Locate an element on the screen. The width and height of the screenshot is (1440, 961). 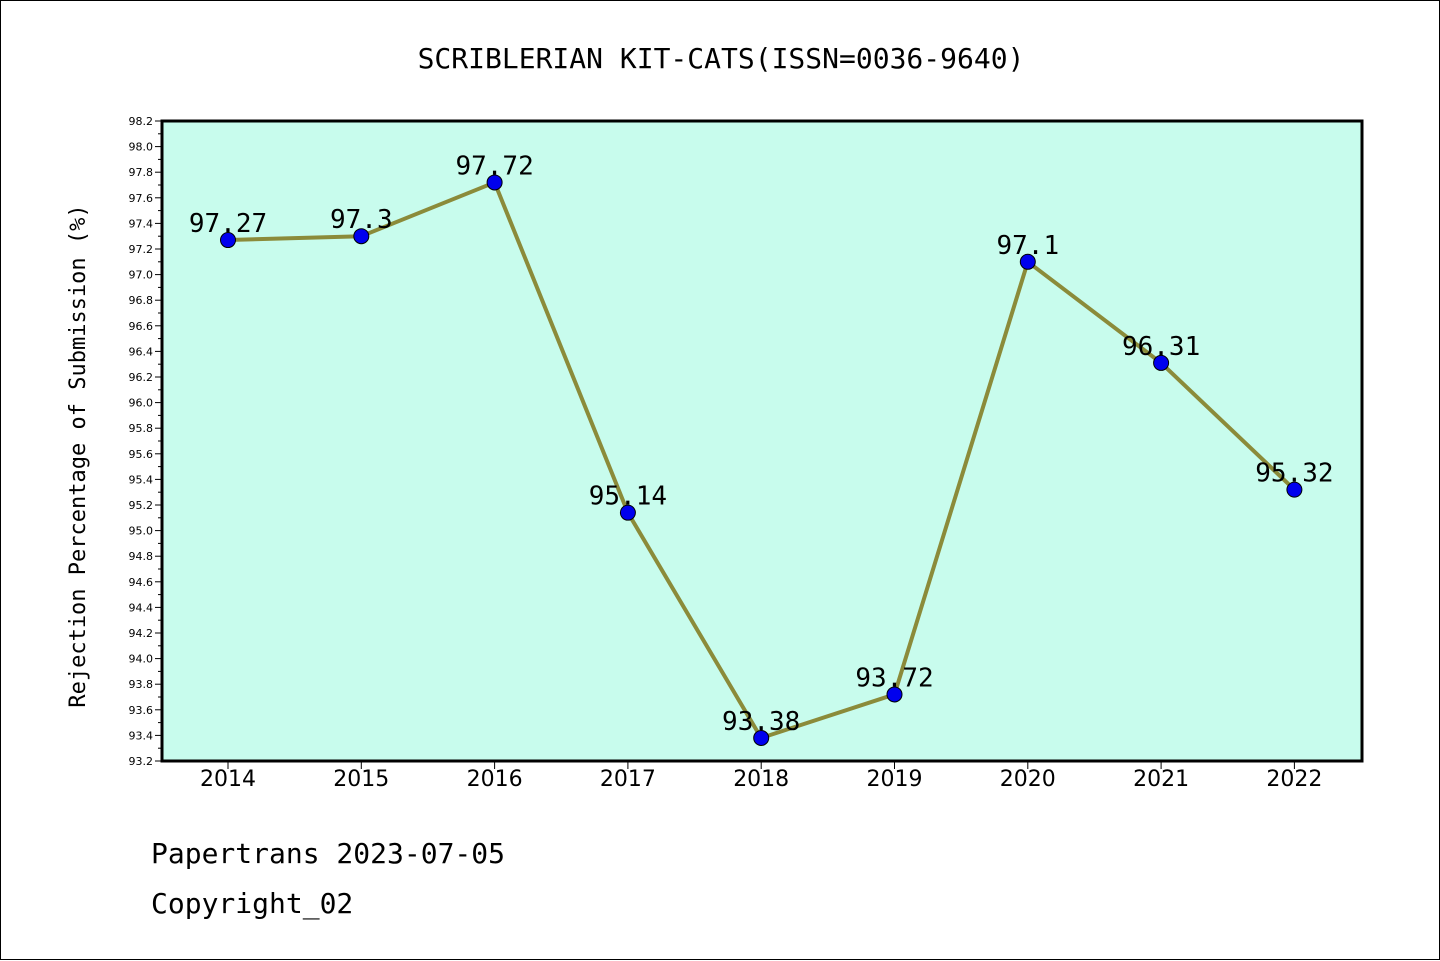
y-tick-label: 94.2 is located at coordinates (141, 633).